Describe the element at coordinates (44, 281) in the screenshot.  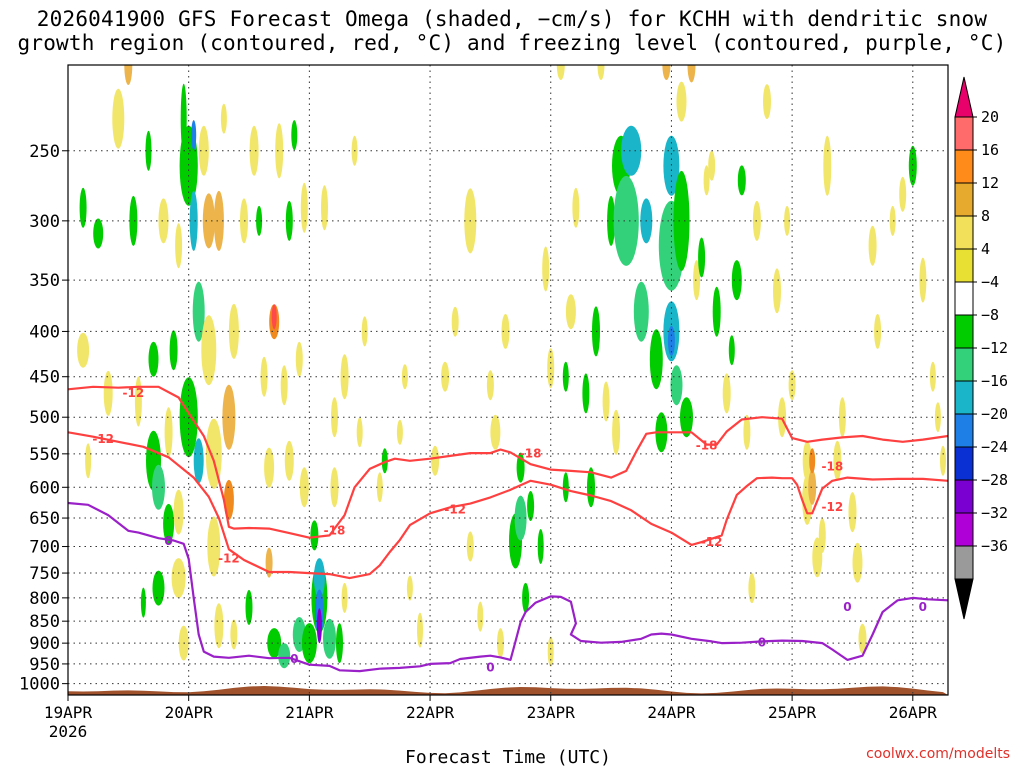
I see `y-tick-label-350: 350` at that location.